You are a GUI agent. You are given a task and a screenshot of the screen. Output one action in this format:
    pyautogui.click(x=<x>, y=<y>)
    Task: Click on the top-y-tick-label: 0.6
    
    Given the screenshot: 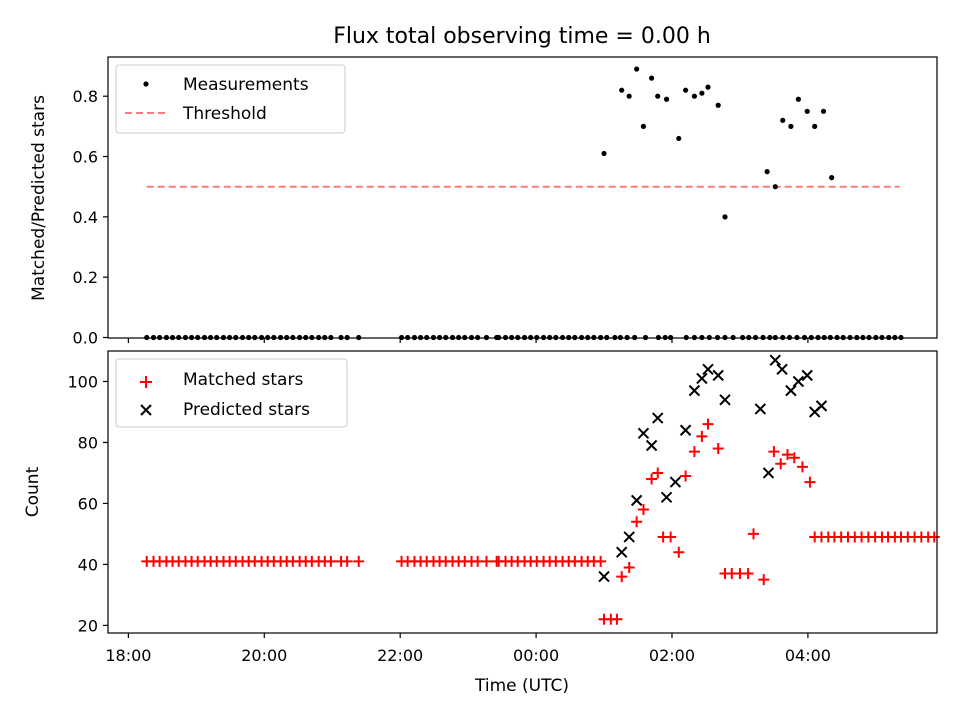 What is the action you would take?
    pyautogui.click(x=85, y=157)
    